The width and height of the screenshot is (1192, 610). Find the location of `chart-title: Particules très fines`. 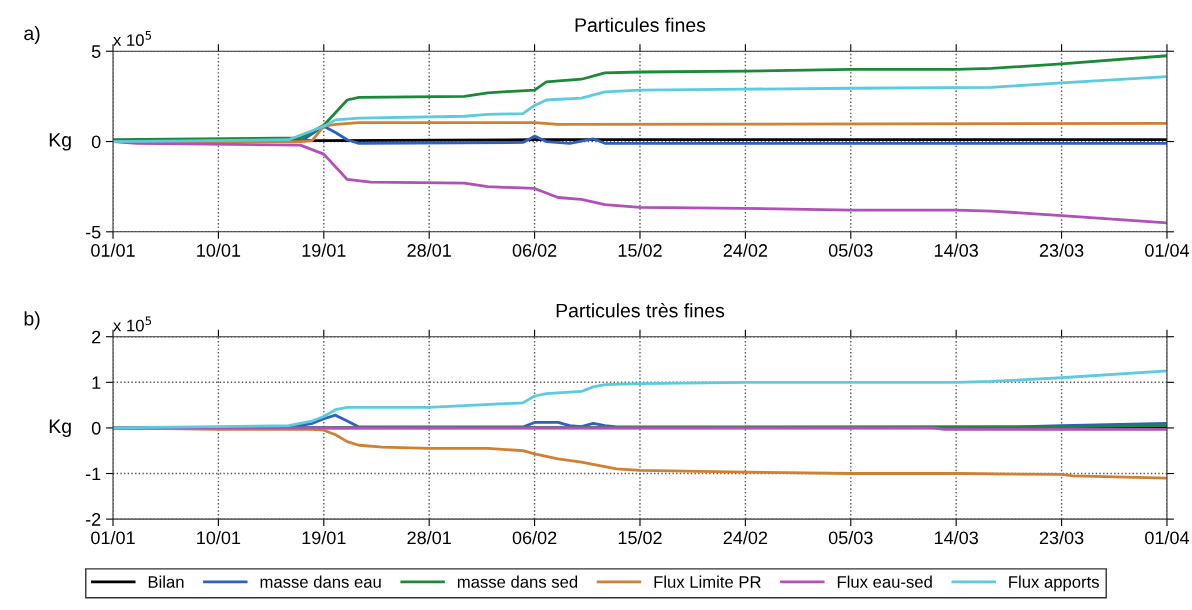

chart-title: Particules très fines is located at coordinates (640, 310).